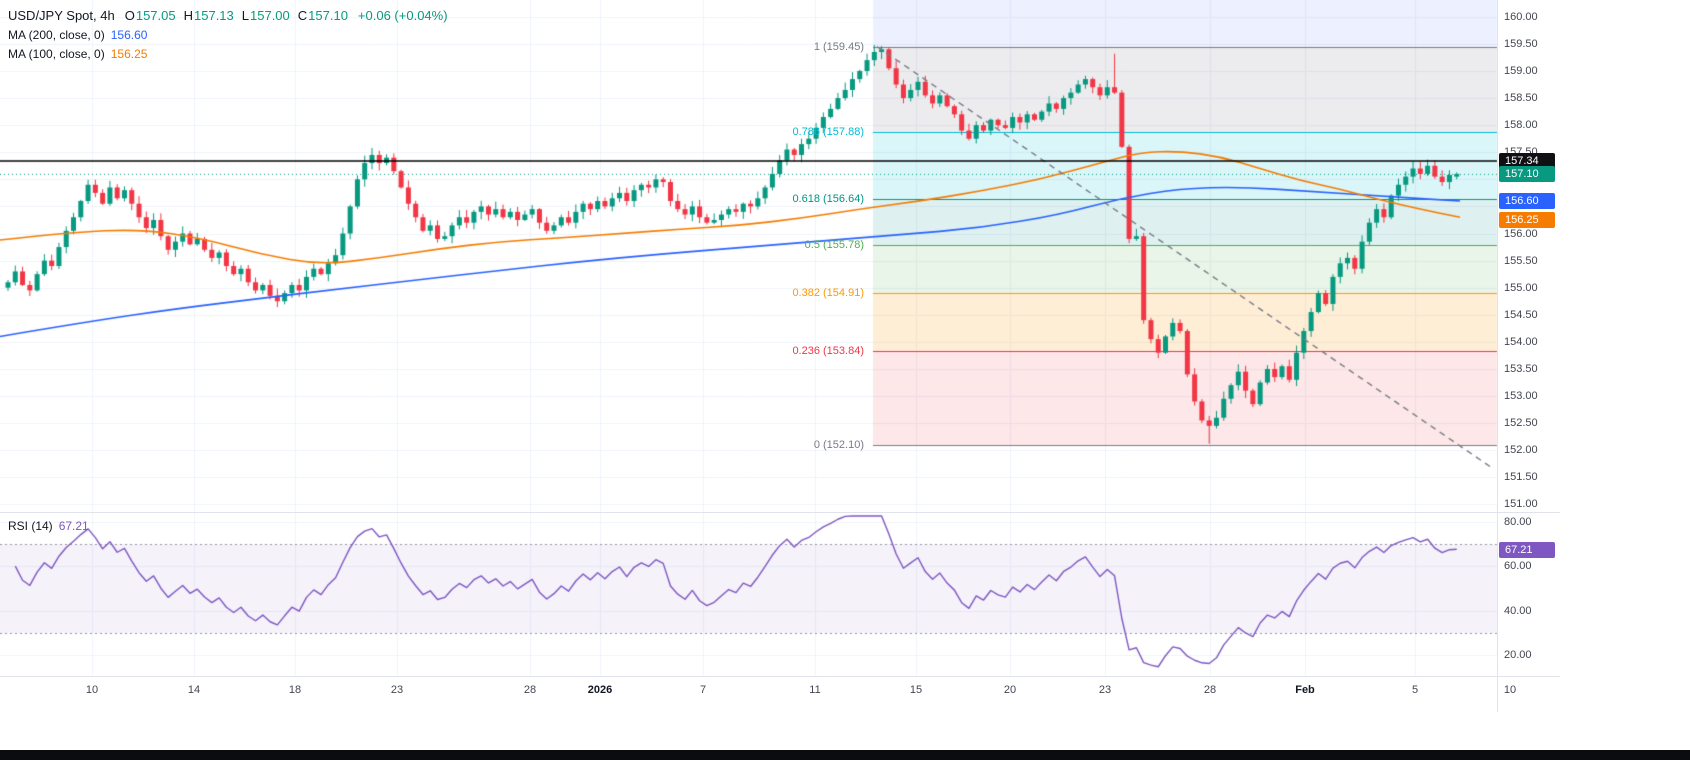 The image size is (1690, 760). Describe the element at coordinates (1497, 356) in the screenshot. I see `axis-separator` at that location.